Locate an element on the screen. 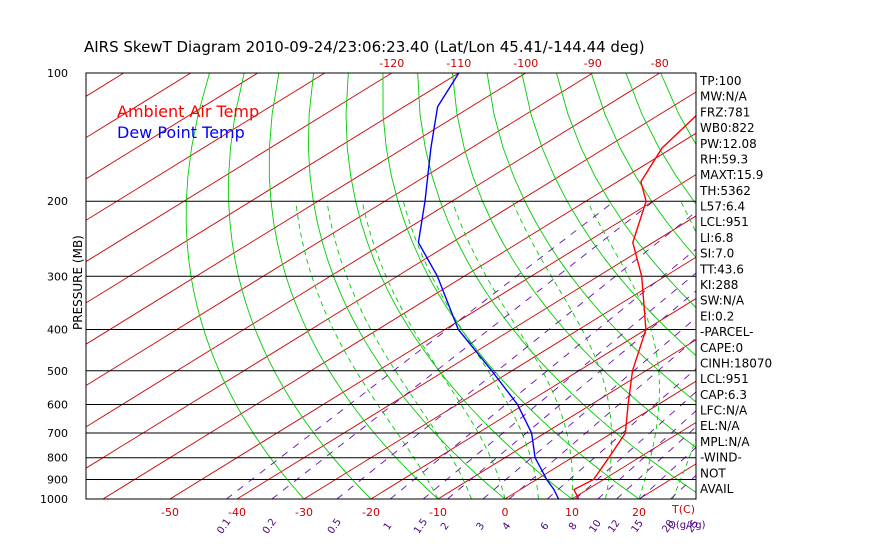 The height and width of the screenshot is (560, 870). pressure-tick-label: 800 is located at coordinates (57, 458).